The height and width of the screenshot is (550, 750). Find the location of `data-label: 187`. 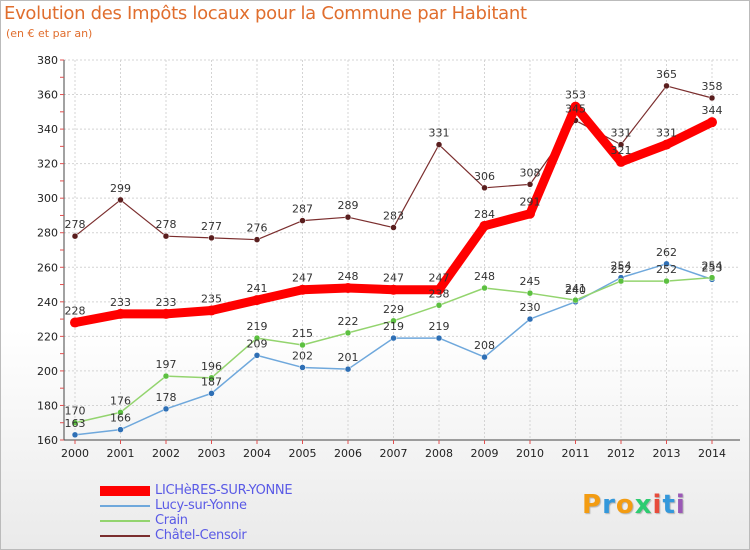

data-label: 187 is located at coordinates (211, 381).